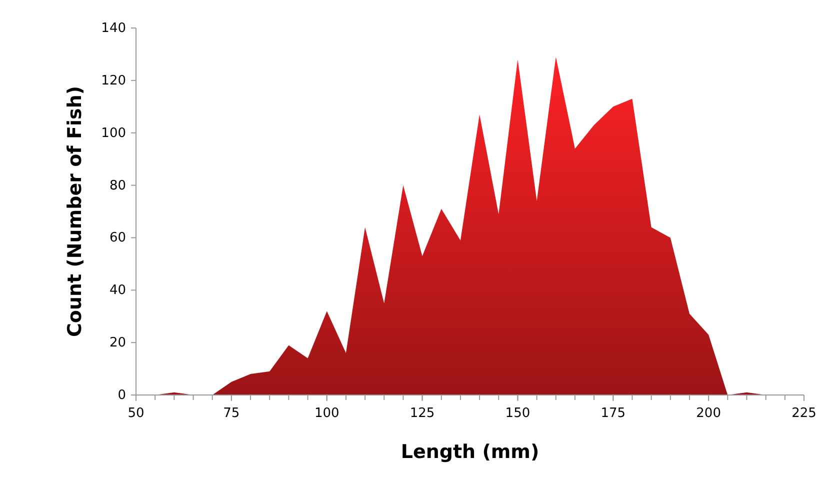 The image size is (826, 485). Describe the element at coordinates (422, 413) in the screenshot. I see `x-tick-label: 125` at that location.